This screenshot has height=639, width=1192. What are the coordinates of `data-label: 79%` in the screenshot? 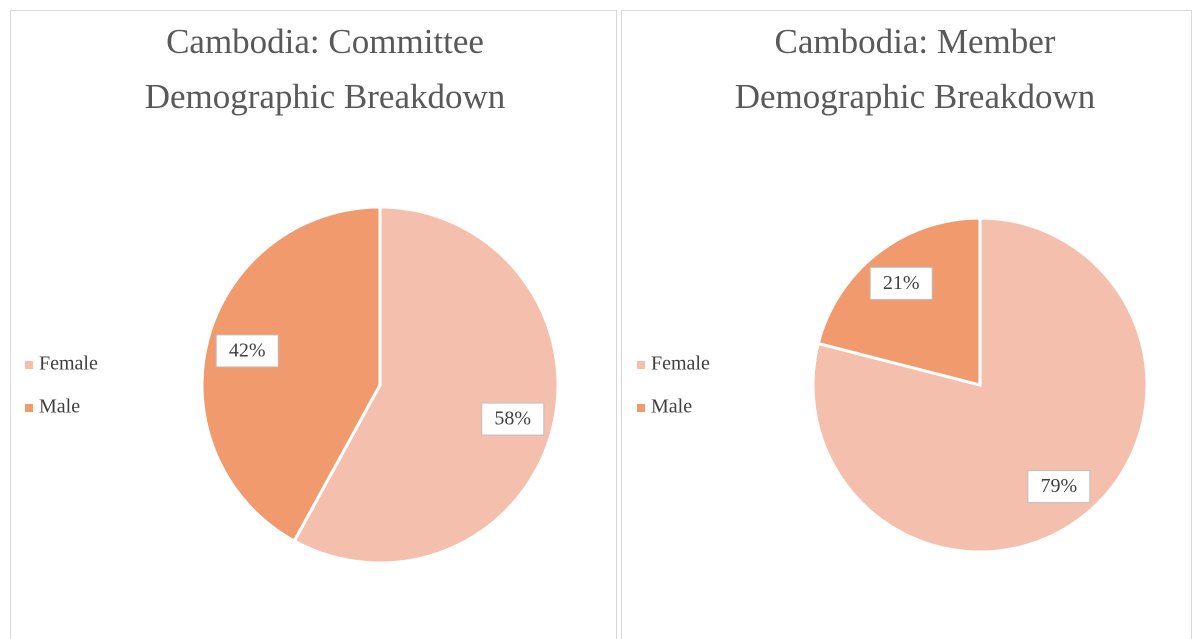 It's located at (1058, 486).